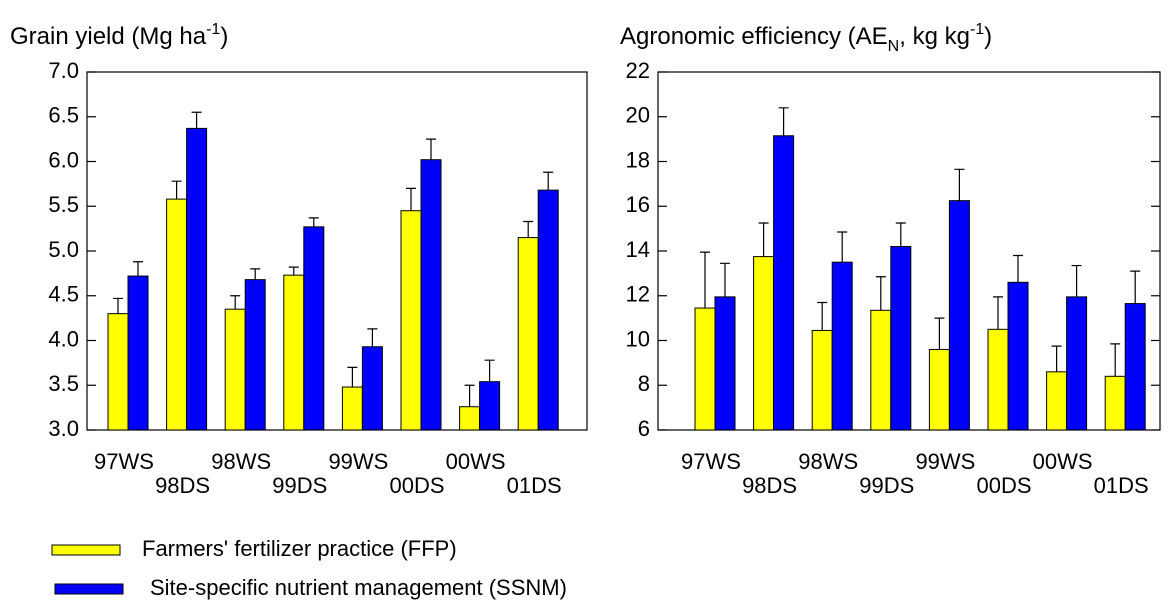 This screenshot has height=606, width=1168. Describe the element at coordinates (299, 548) in the screenshot. I see `legend-label: Farmers' fertilizer practice (FFP)` at that location.